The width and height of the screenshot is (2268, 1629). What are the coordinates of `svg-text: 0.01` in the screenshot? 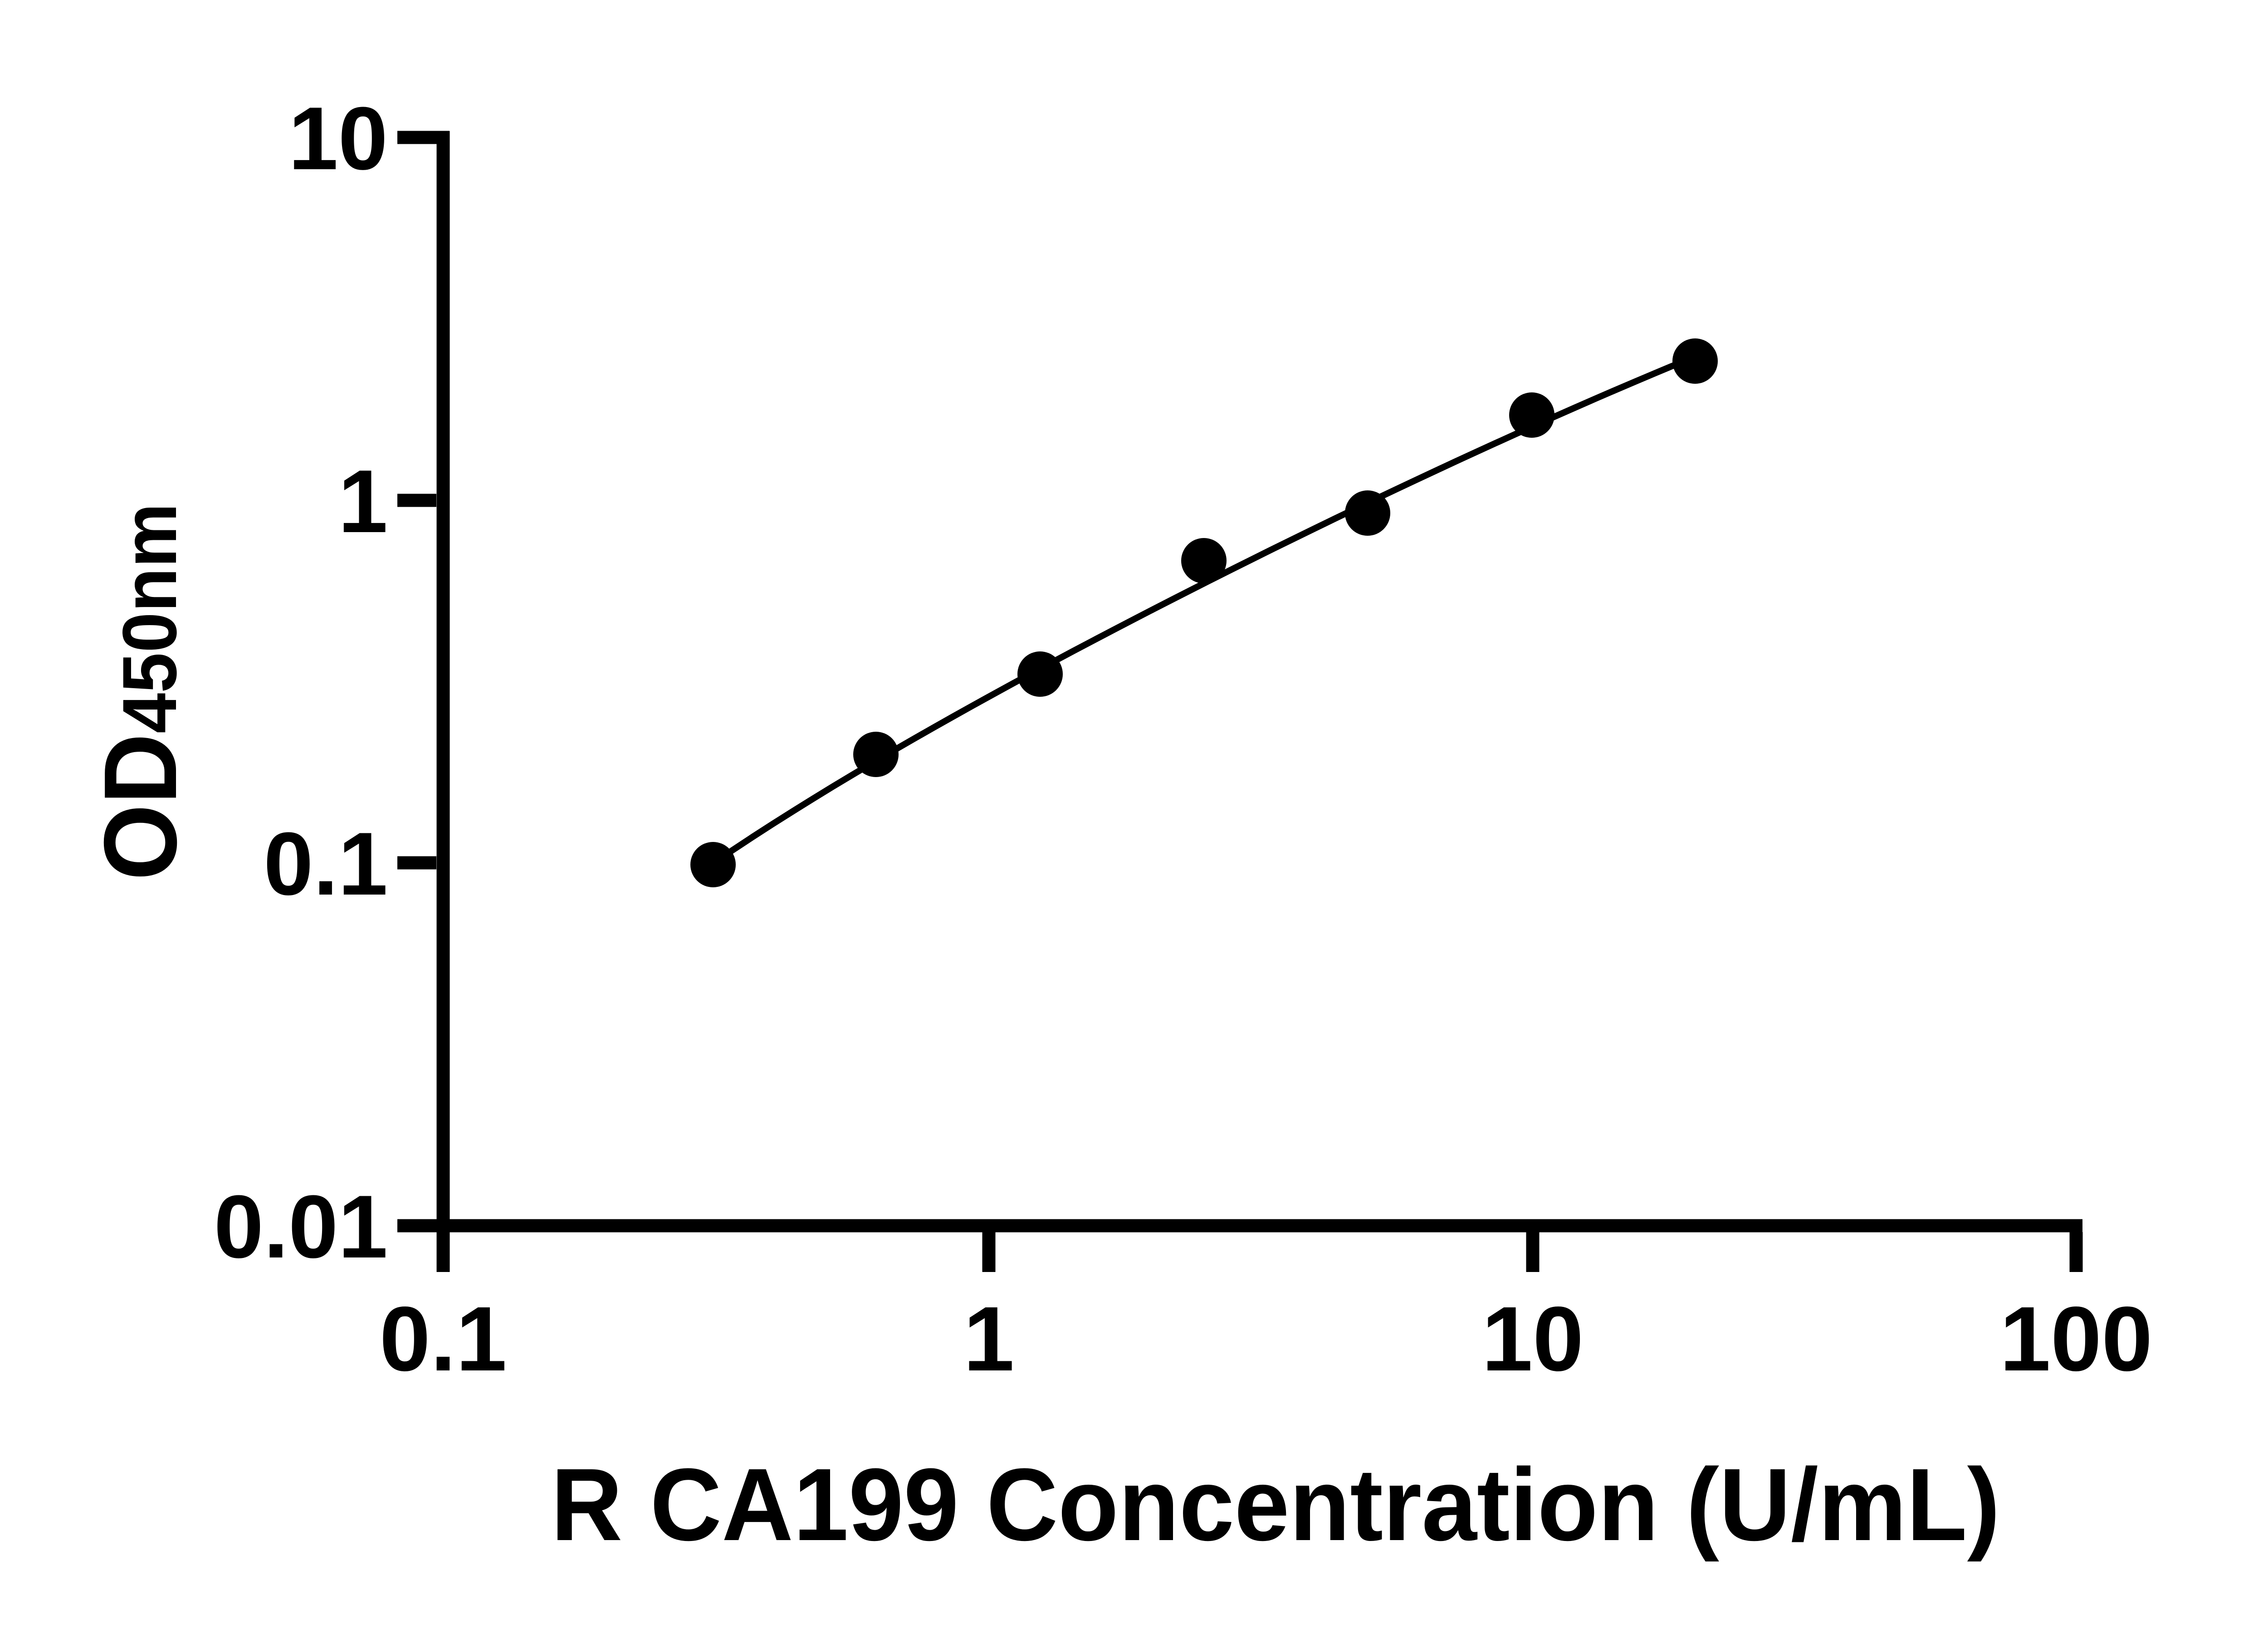 It's located at (301, 1227).